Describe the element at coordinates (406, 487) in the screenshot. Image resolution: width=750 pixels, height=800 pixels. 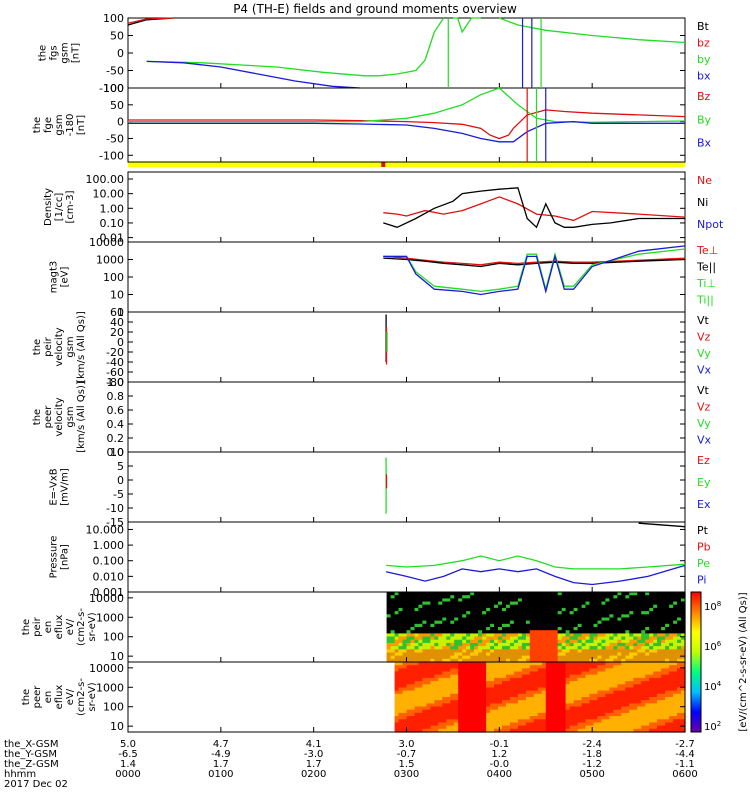
I see `panel-frame` at that location.